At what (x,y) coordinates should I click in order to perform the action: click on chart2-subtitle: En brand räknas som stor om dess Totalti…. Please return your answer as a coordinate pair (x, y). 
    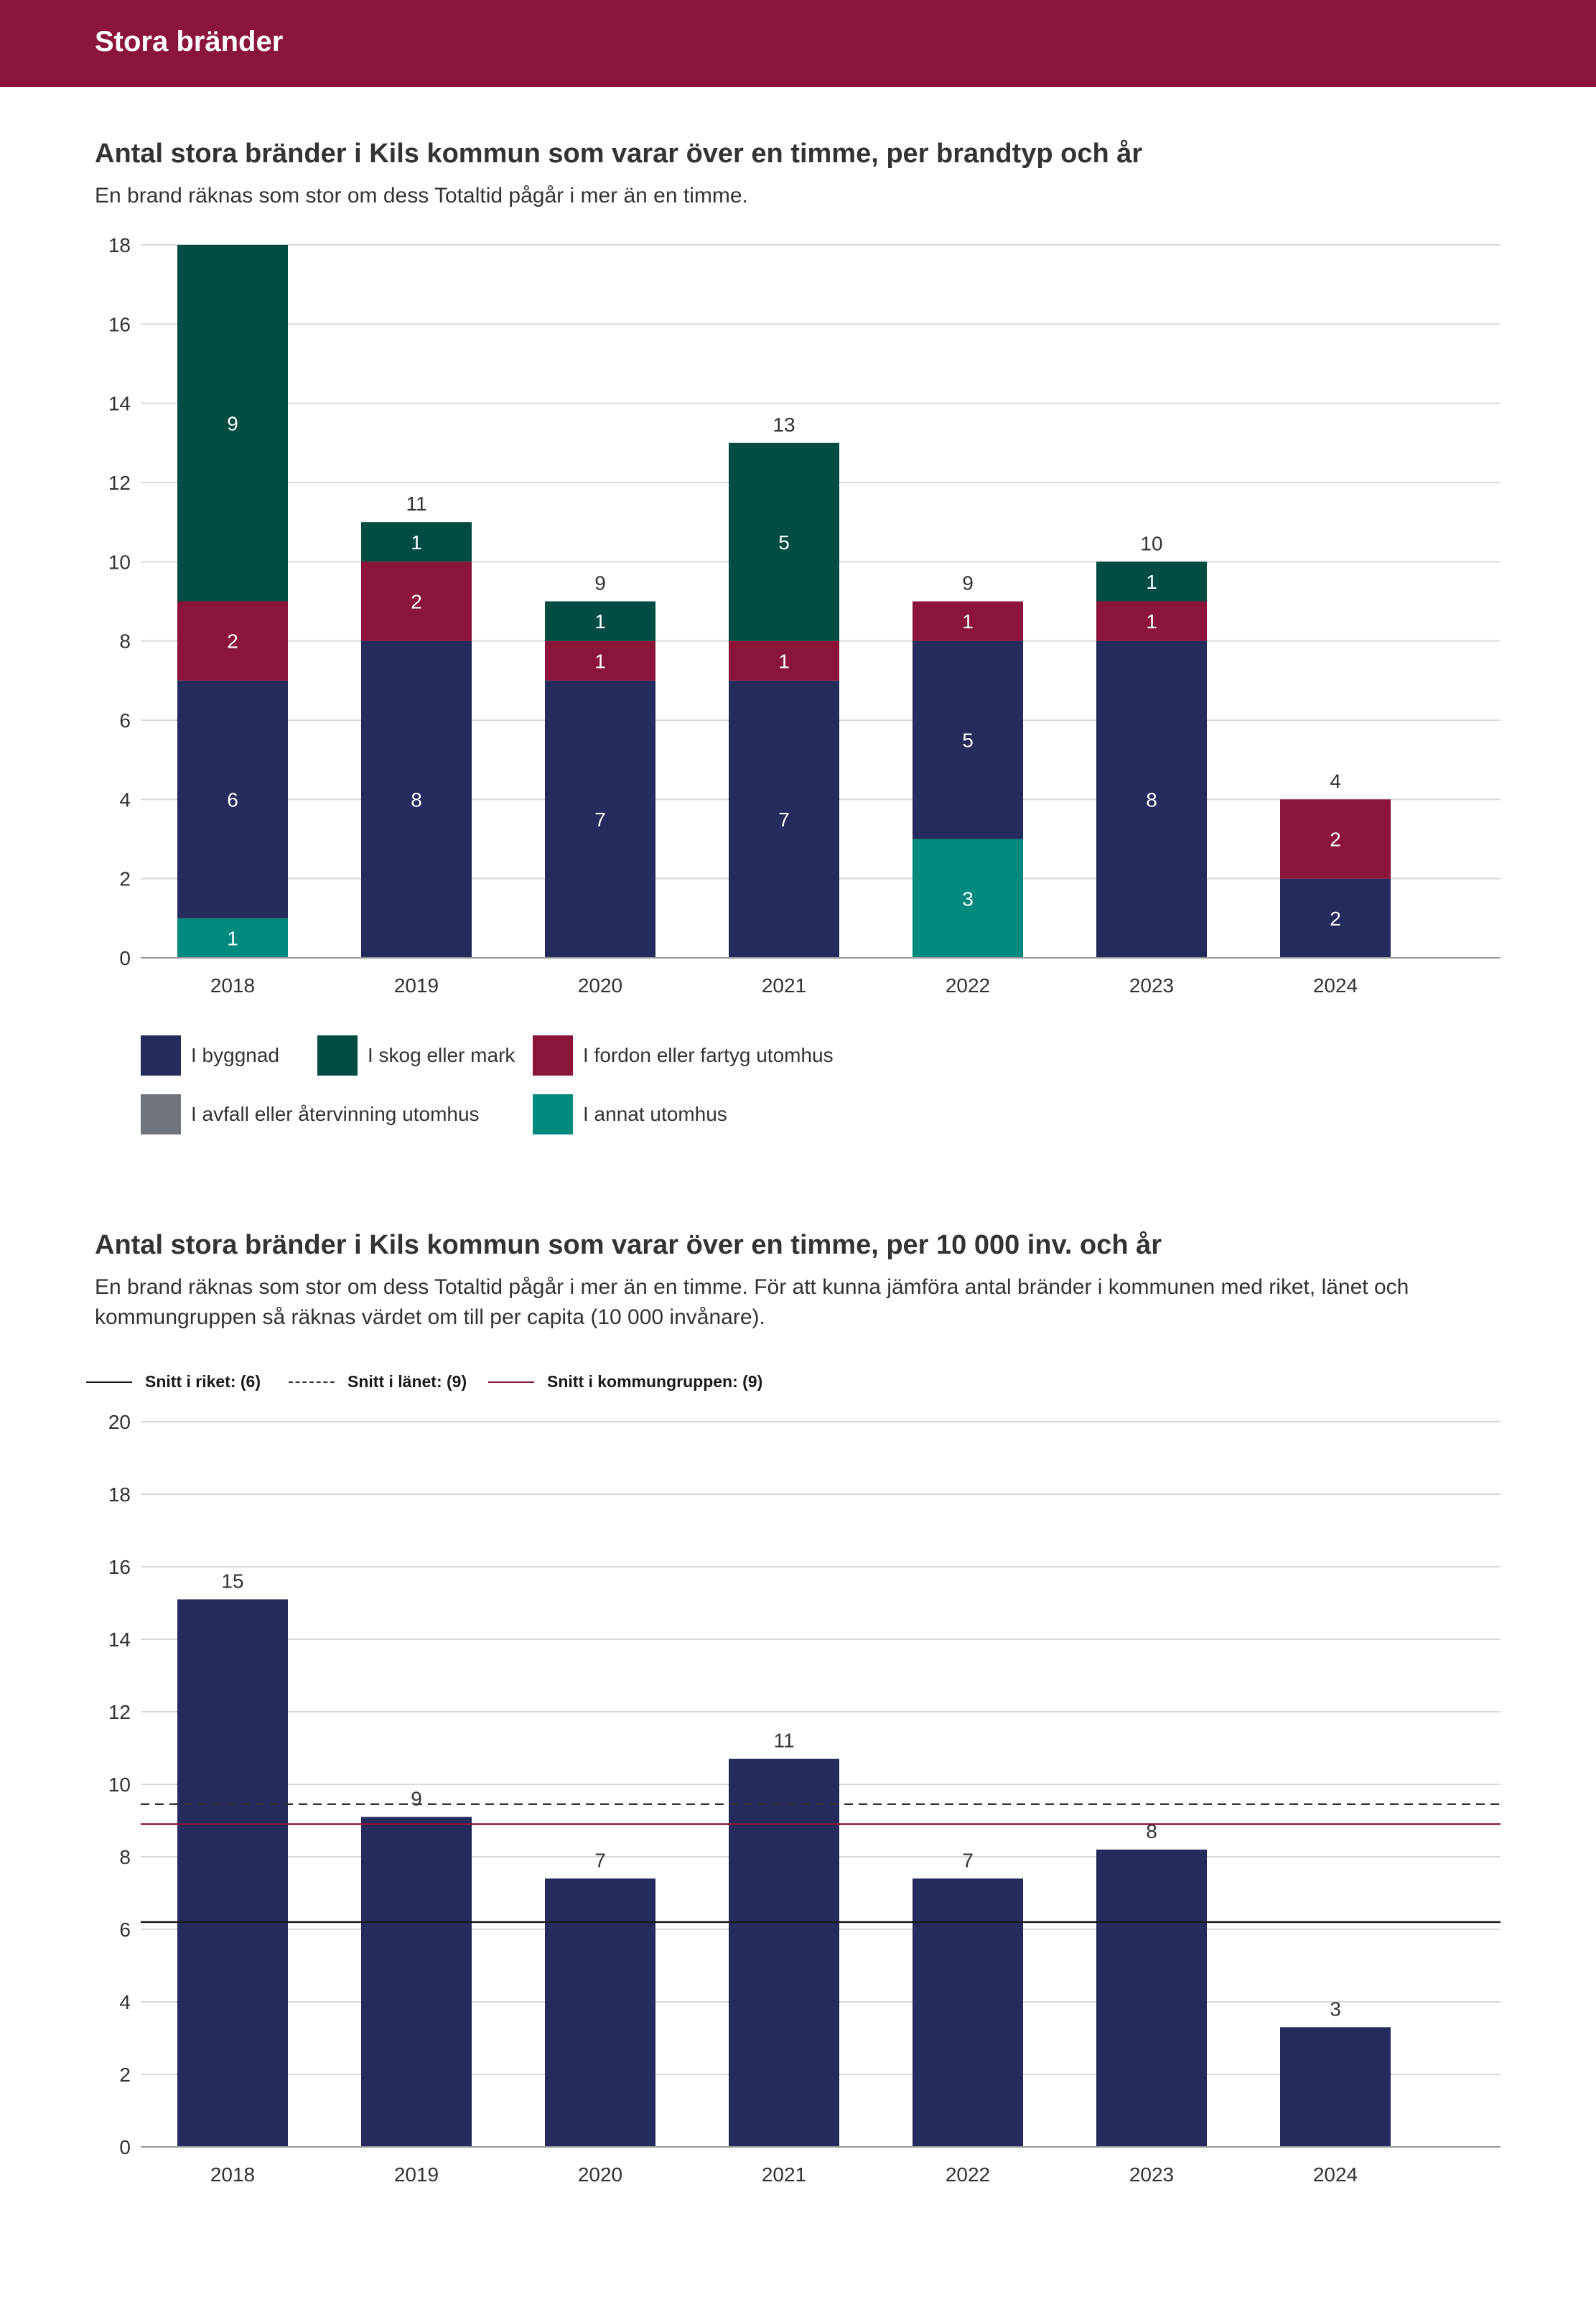
    Looking at the image, I should click on (752, 1302).